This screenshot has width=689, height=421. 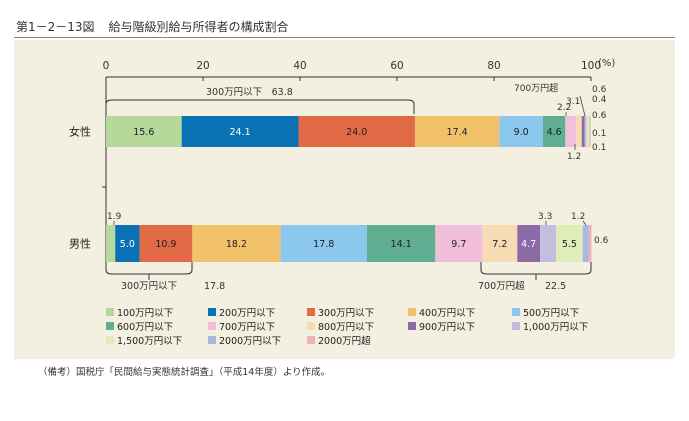 I want to click on female-right-label-1: 0.6, so click(x=599, y=90).